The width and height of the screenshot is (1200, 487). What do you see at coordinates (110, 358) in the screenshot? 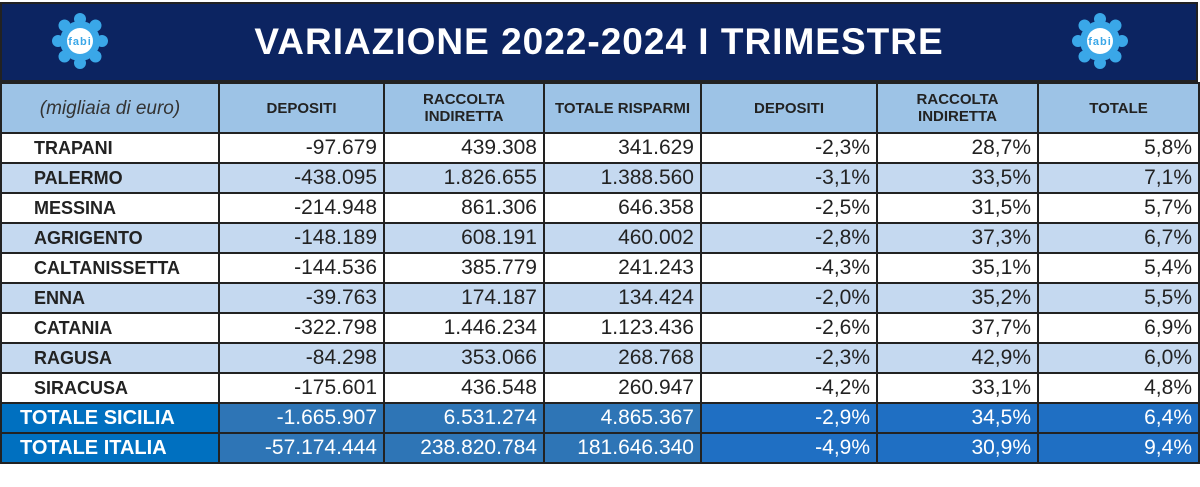
I see `row-label: RAGUSA` at bounding box center [110, 358].